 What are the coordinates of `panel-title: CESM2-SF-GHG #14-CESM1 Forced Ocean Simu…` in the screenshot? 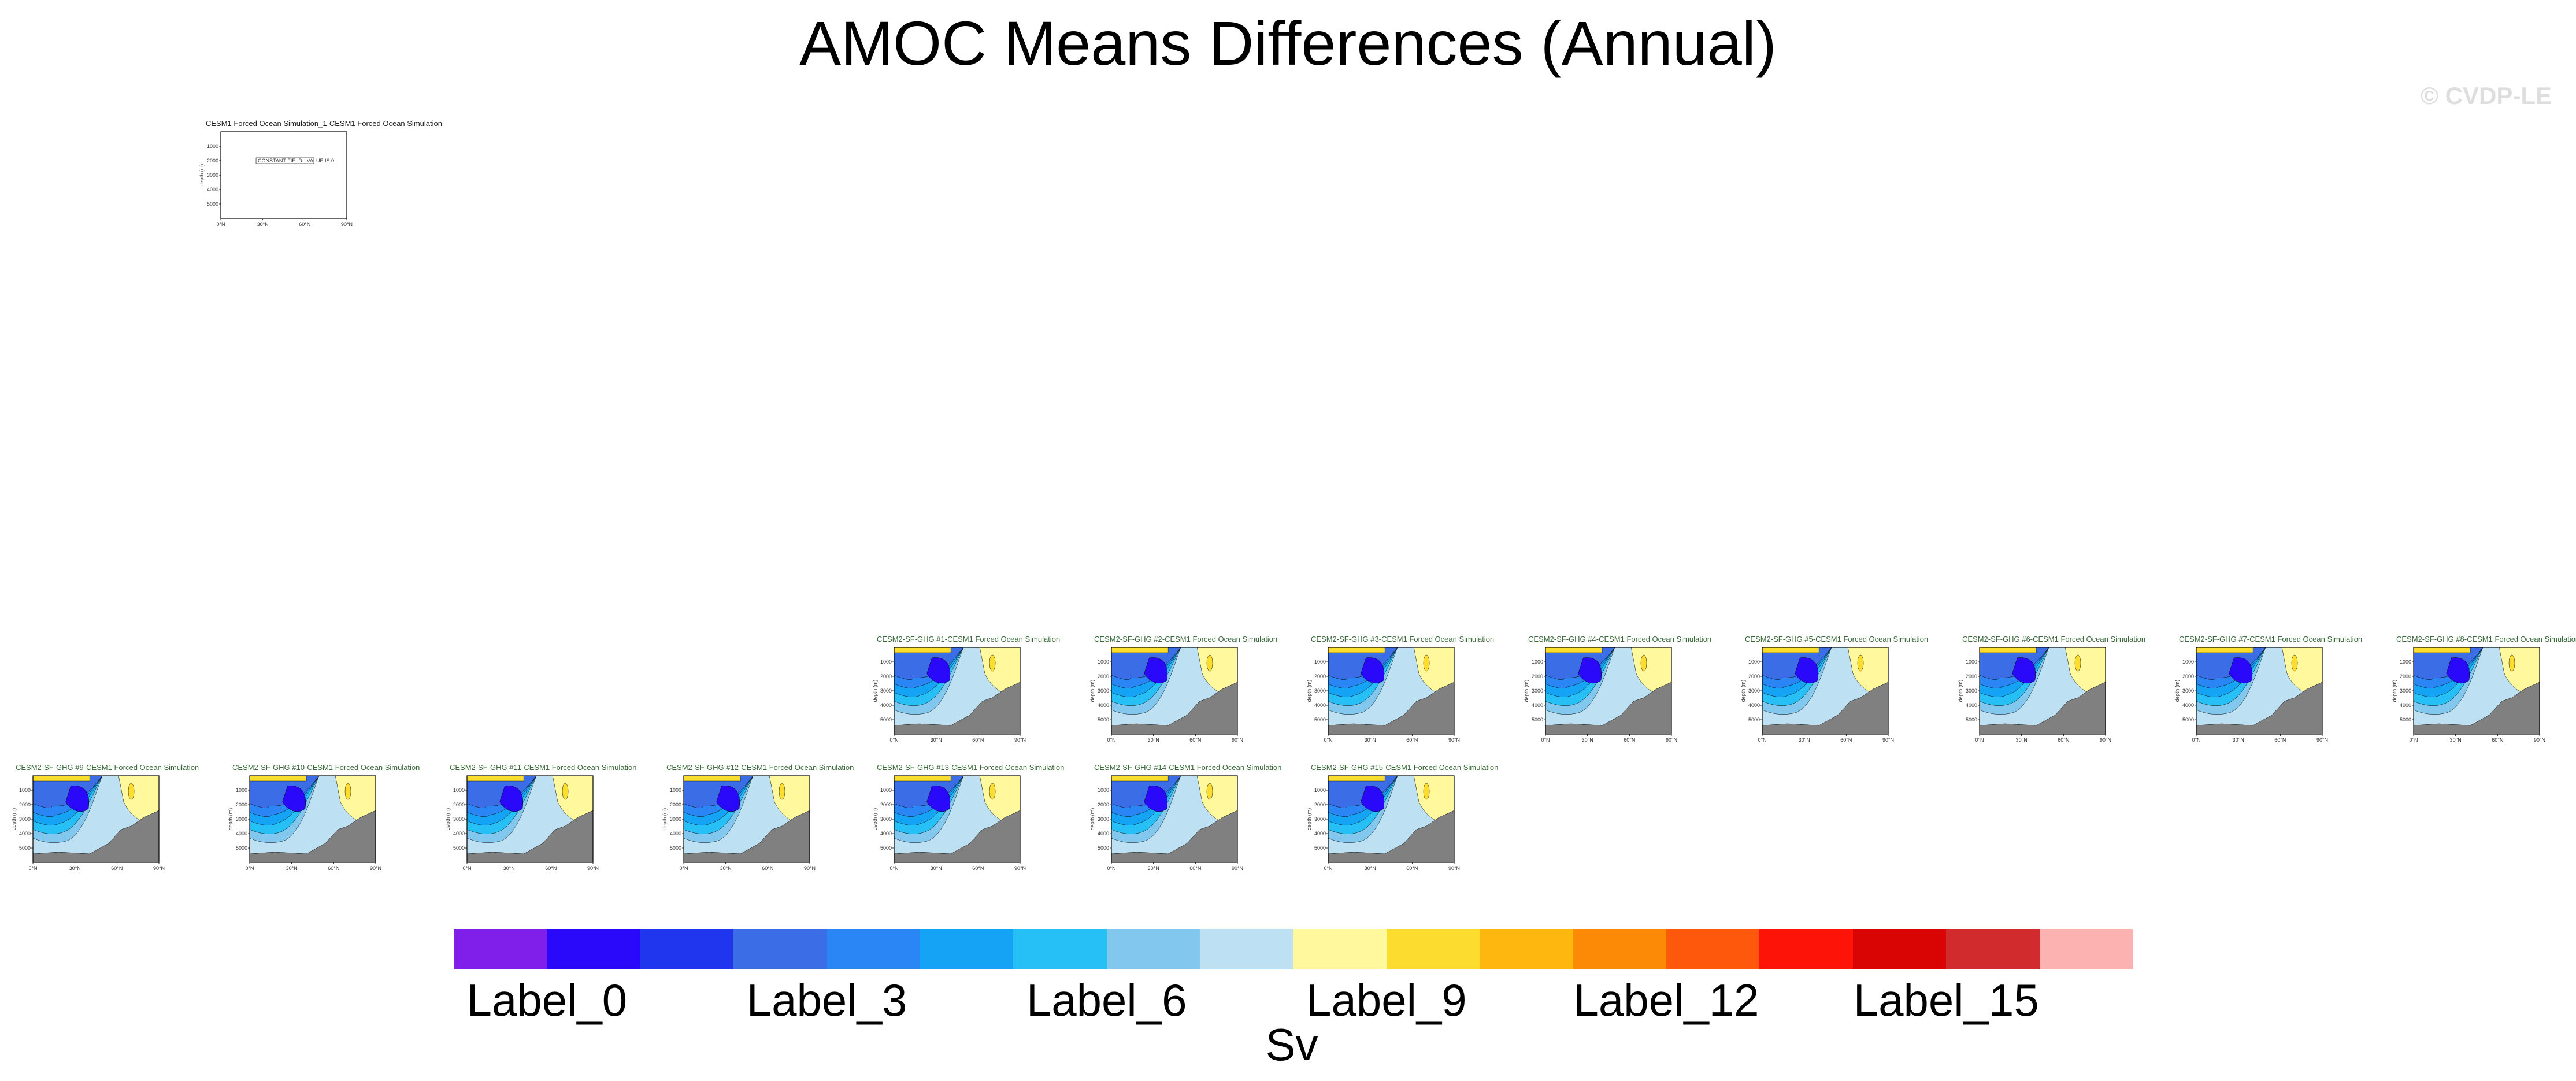 It's located at (1187, 767).